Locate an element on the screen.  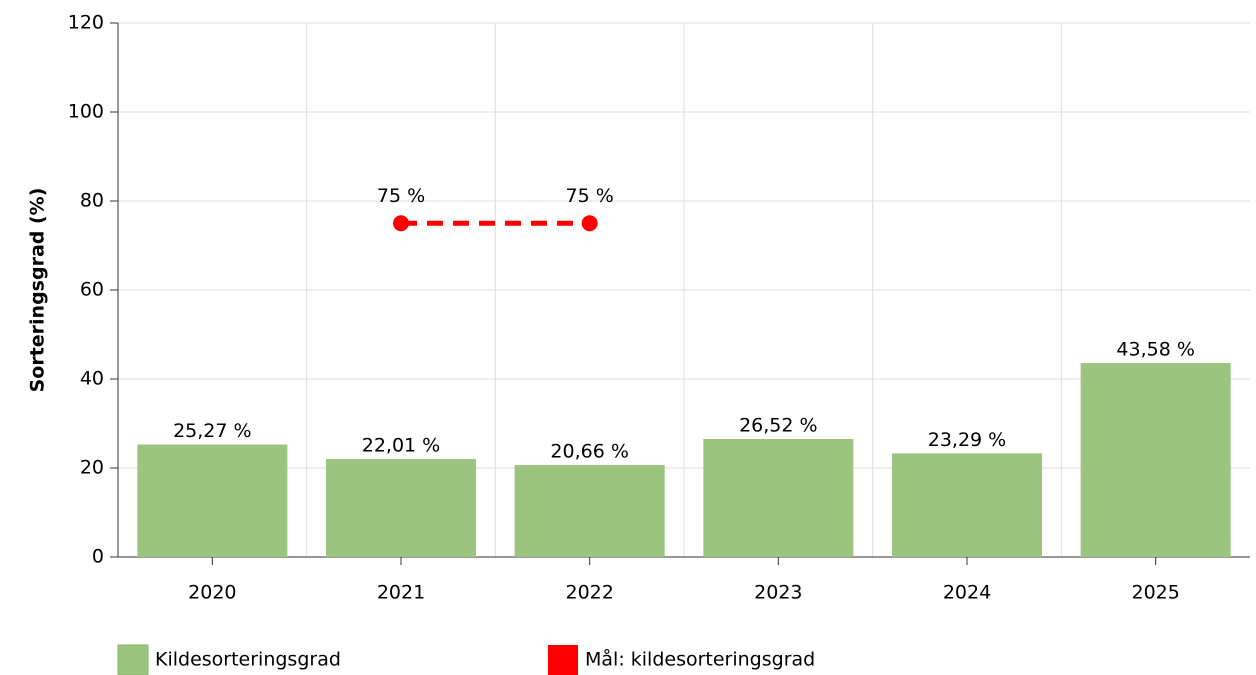
x-tick-label: 2021 is located at coordinates (401, 593).